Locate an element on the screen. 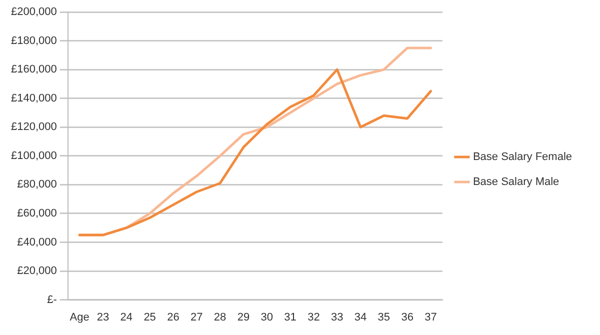 The height and width of the screenshot is (335, 600). x-tick-label: 34 is located at coordinates (360, 317).